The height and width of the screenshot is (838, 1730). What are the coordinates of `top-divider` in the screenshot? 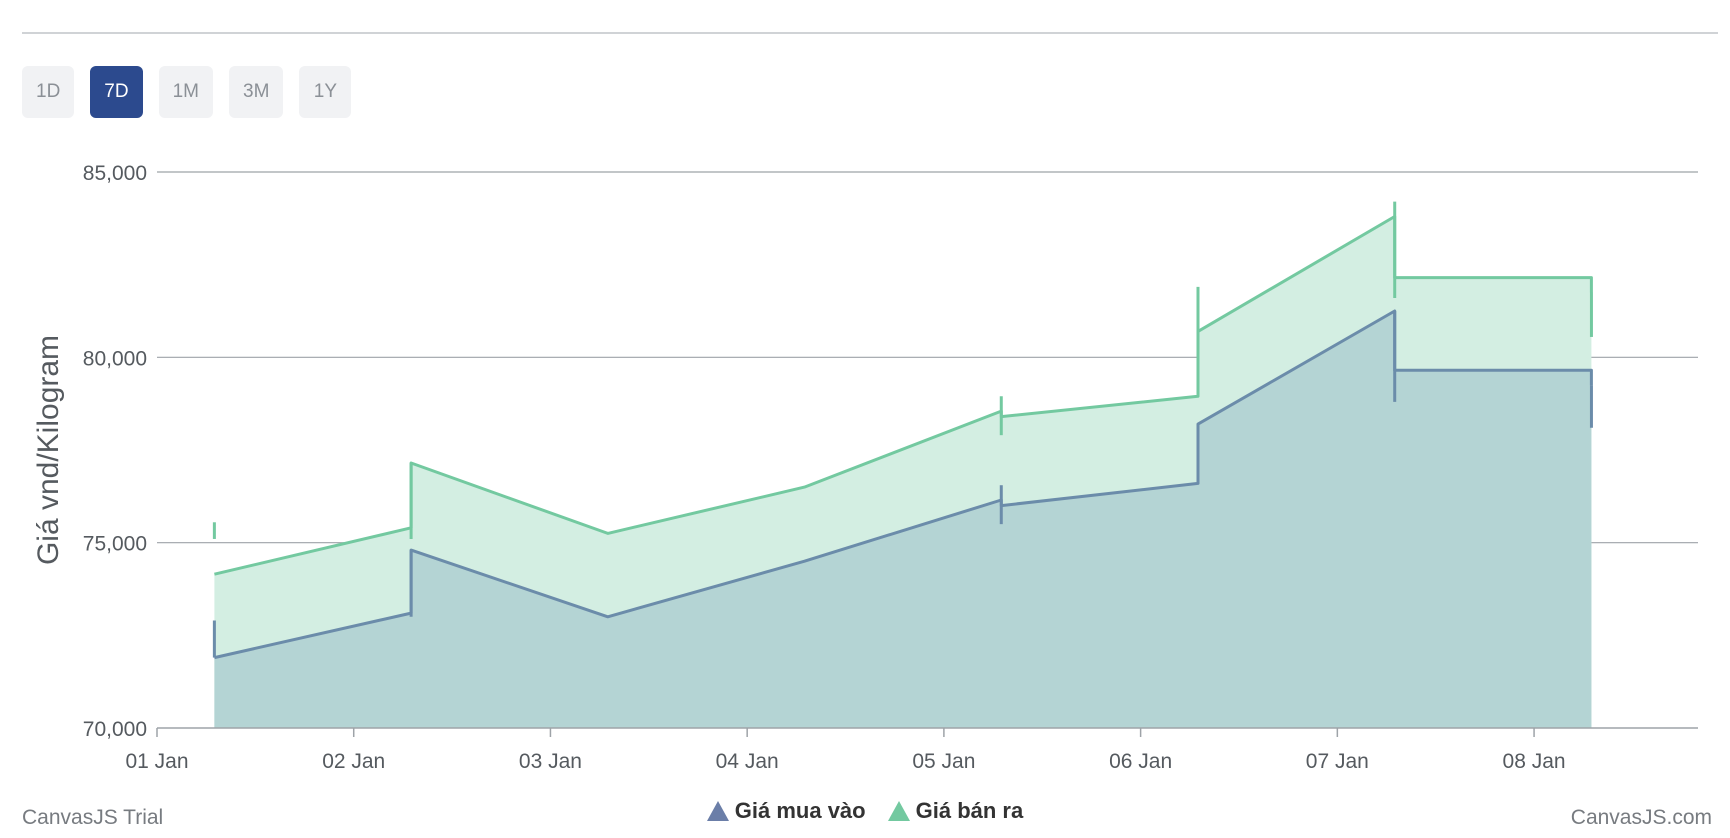 It's located at (870, 33).